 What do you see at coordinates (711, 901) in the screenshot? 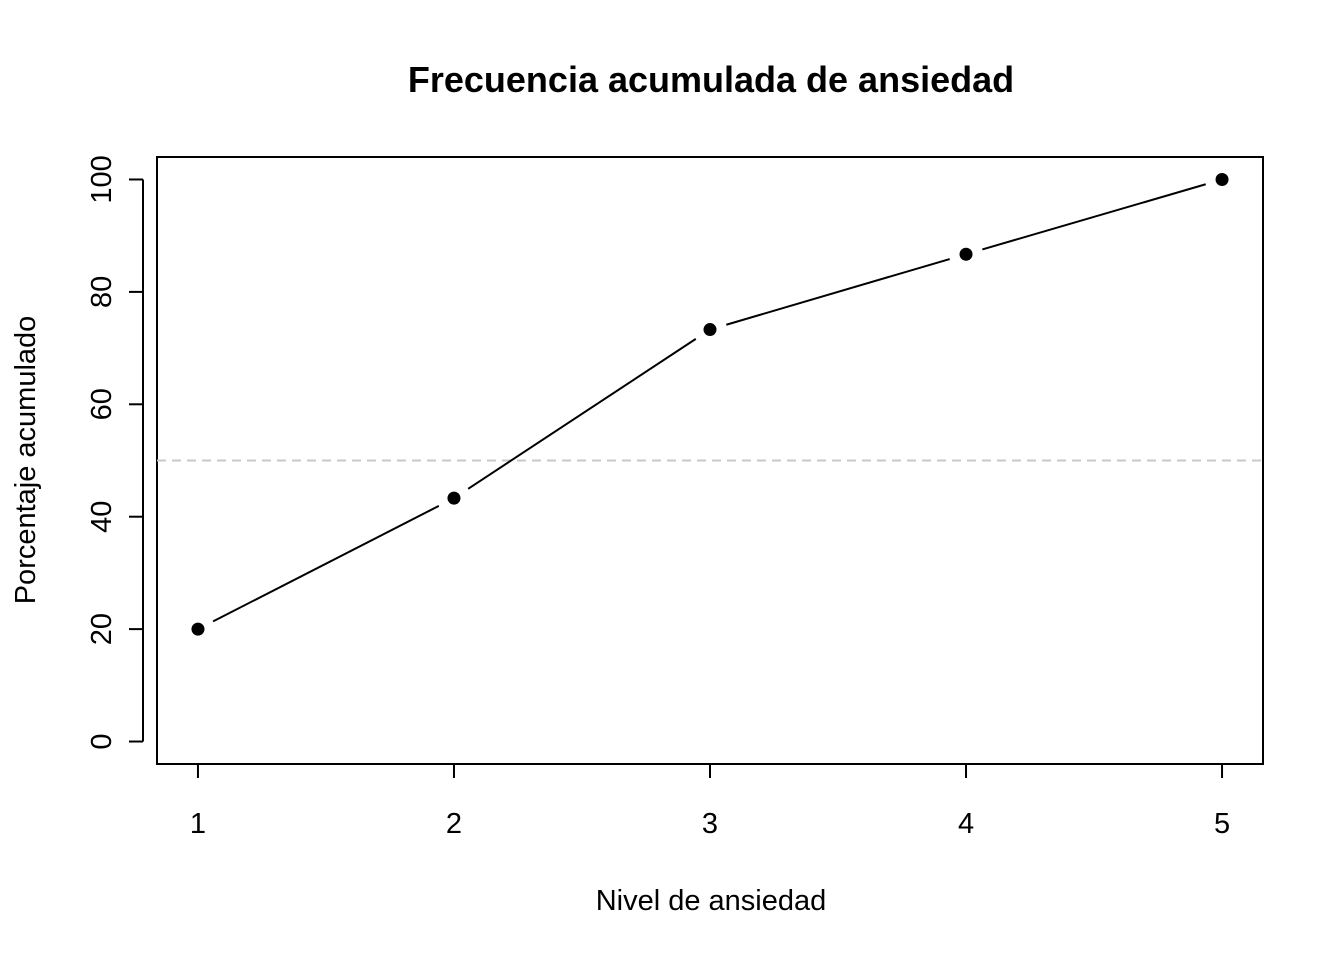
I see `x-axis-label: Nivel de ansiedad` at bounding box center [711, 901].